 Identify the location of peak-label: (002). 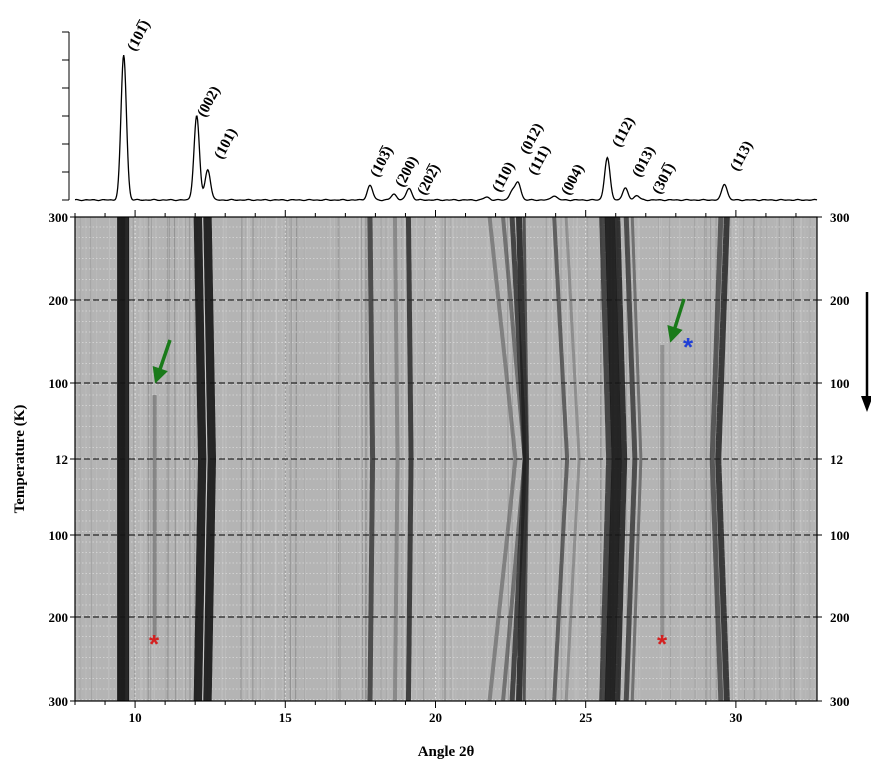
(208, 102).